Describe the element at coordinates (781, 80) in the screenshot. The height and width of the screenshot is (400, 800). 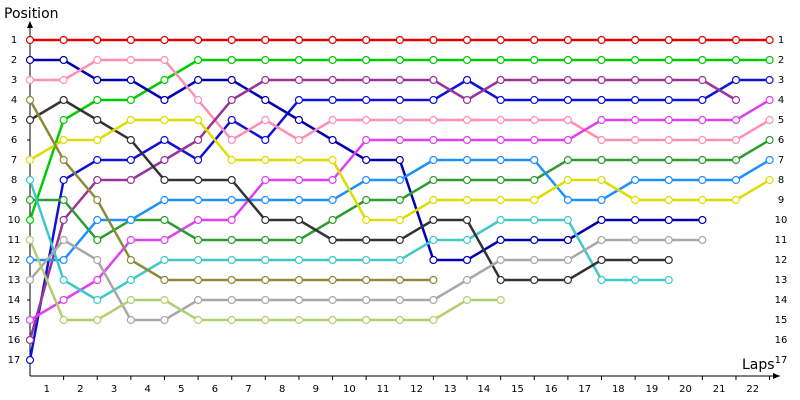
I see `y-tick-label-right: 3` at that location.